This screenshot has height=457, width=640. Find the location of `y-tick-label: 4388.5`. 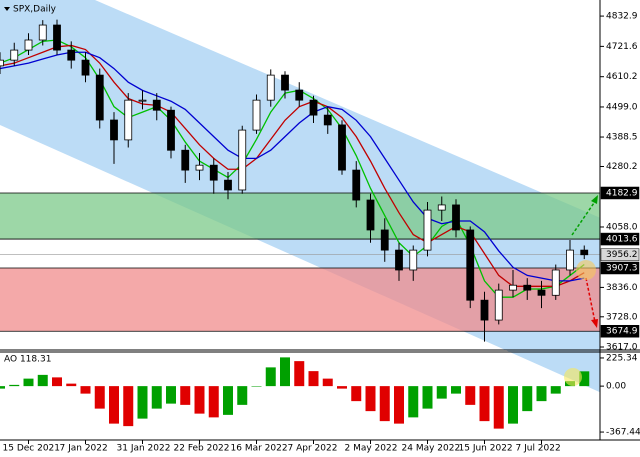

y-tick-label: 4388.5 is located at coordinates (622, 138).